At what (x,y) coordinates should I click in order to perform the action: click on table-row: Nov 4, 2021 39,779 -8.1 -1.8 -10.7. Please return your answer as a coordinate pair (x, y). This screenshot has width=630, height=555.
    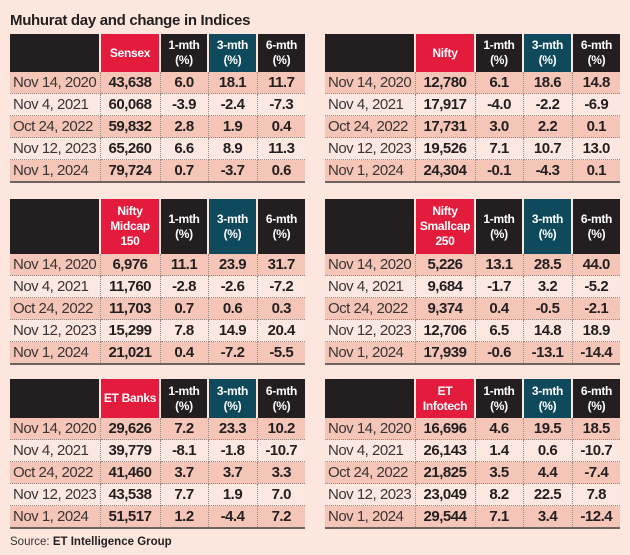
    Looking at the image, I should click on (157, 450).